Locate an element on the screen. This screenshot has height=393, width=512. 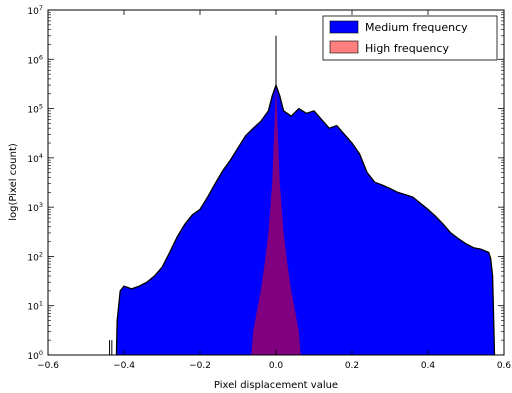
legend-label-high-frequency: High frequency is located at coordinates (407, 48).